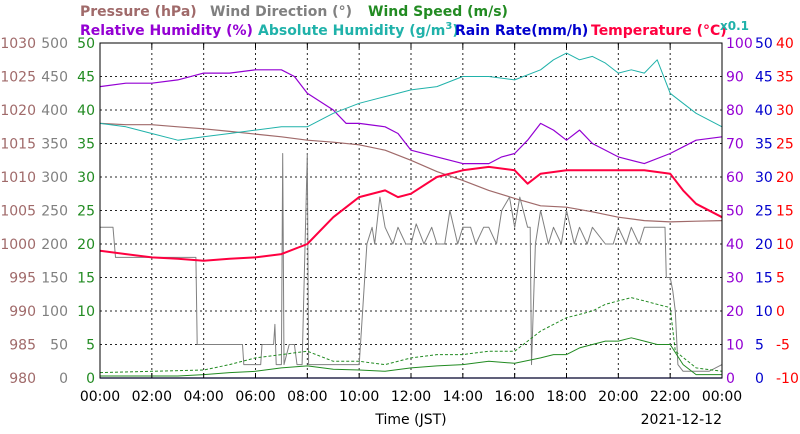 The image size is (800, 434). What do you see at coordinates (166, 31) in the screenshot?
I see `legend-entry: Relative Humidity (%)` at bounding box center [166, 31].